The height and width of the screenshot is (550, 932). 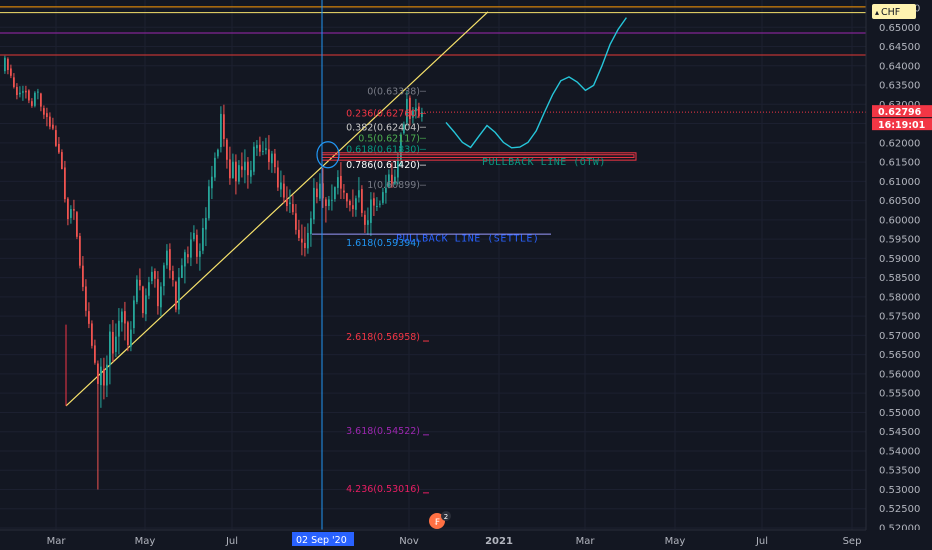 I want to click on crosshair-date-label: 02 Sep '20, so click(x=323, y=539).